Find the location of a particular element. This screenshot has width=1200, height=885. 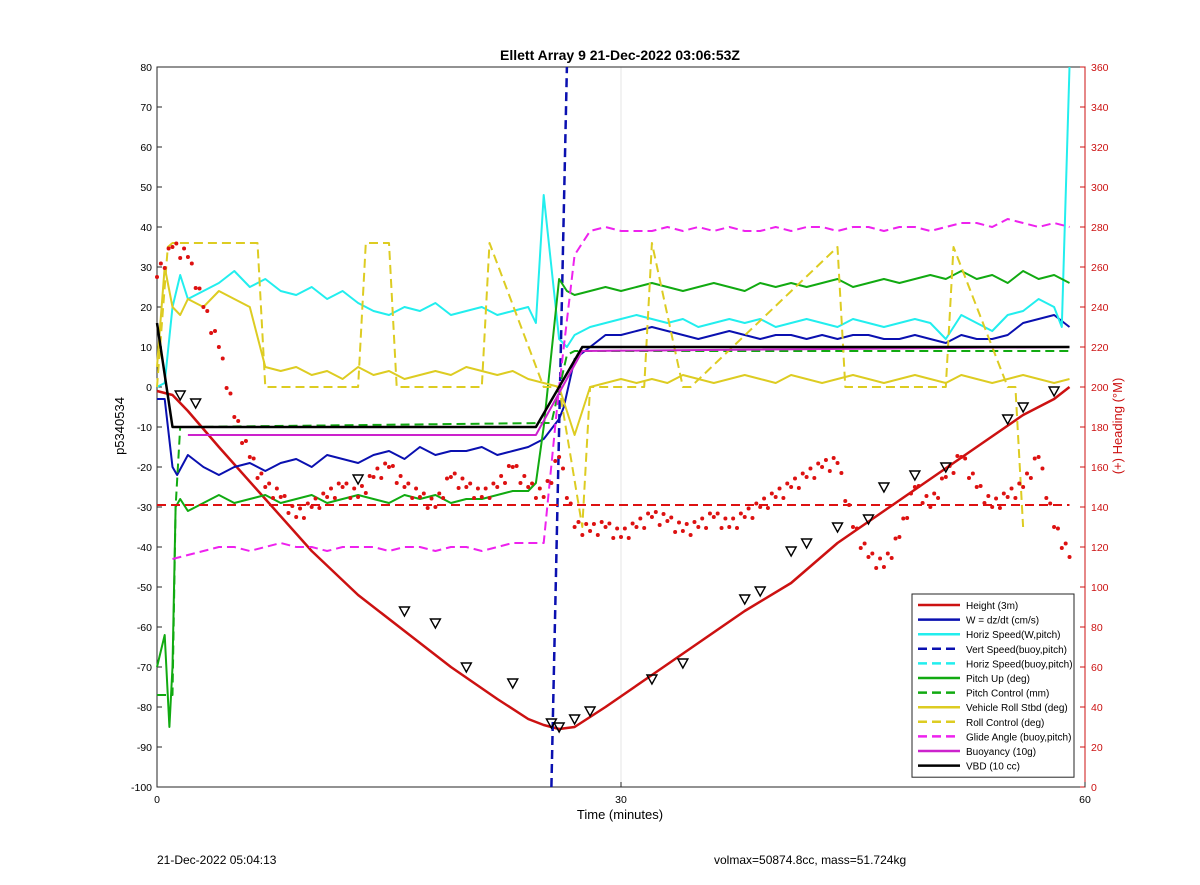

legend-label-w: W = dz/dt (cm/s) is located at coordinates (1002, 621).